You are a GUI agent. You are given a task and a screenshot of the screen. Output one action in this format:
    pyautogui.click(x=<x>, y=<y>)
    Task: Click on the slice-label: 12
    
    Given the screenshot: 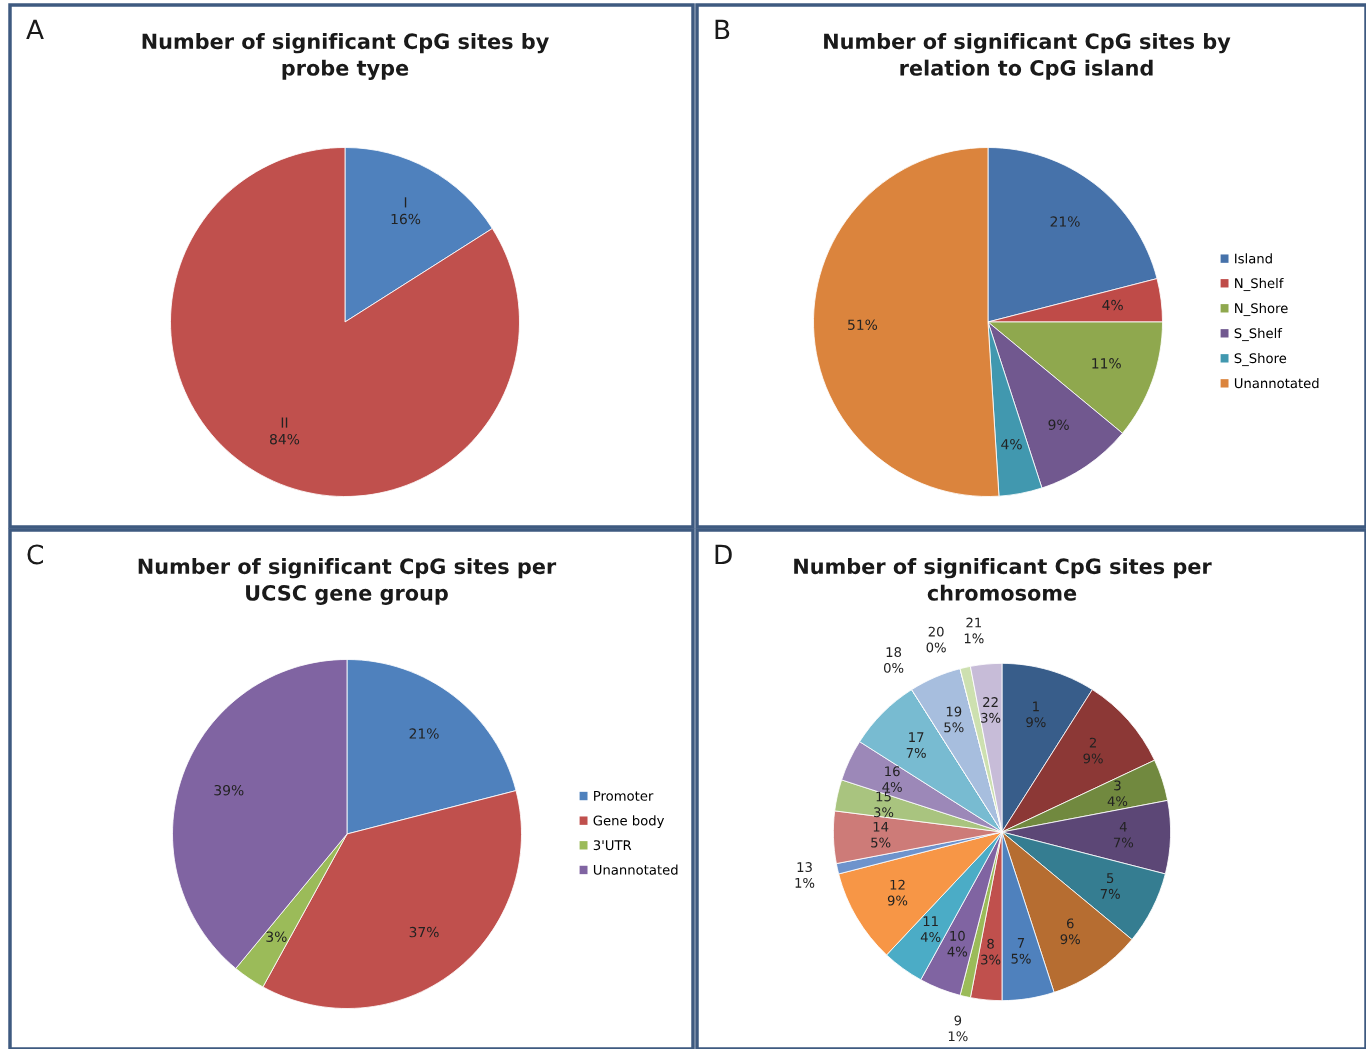 What is the action you would take?
    pyautogui.click(x=897, y=884)
    